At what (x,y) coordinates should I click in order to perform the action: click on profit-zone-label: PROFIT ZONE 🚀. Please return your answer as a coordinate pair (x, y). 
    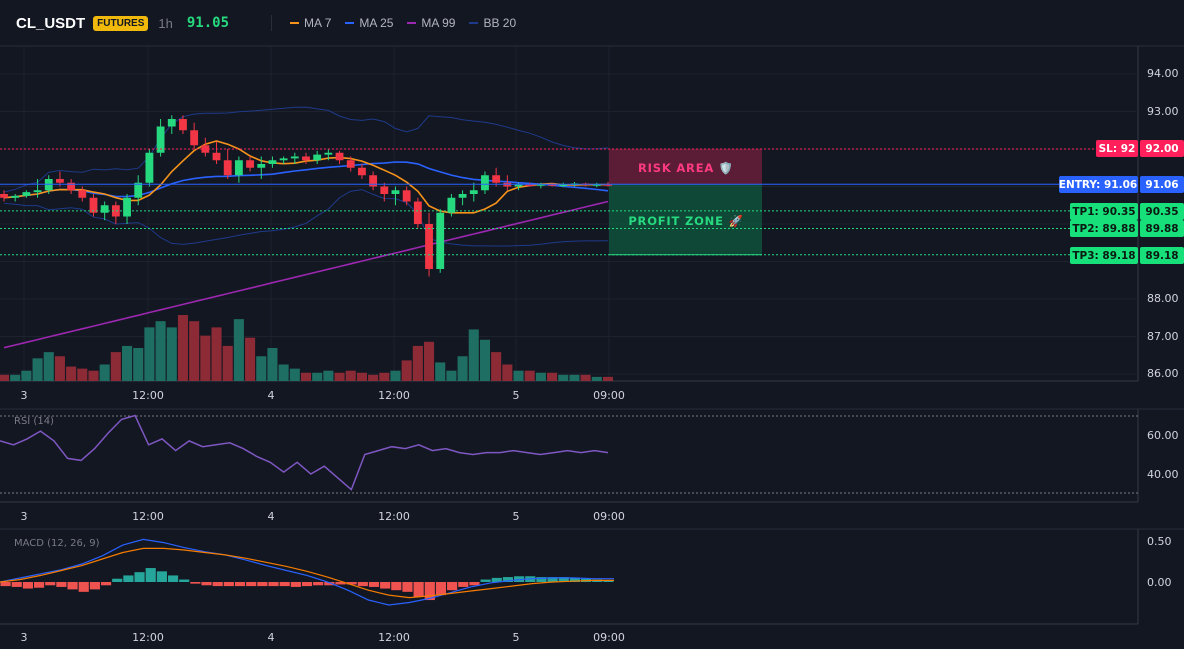
    Looking at the image, I should click on (685, 221).